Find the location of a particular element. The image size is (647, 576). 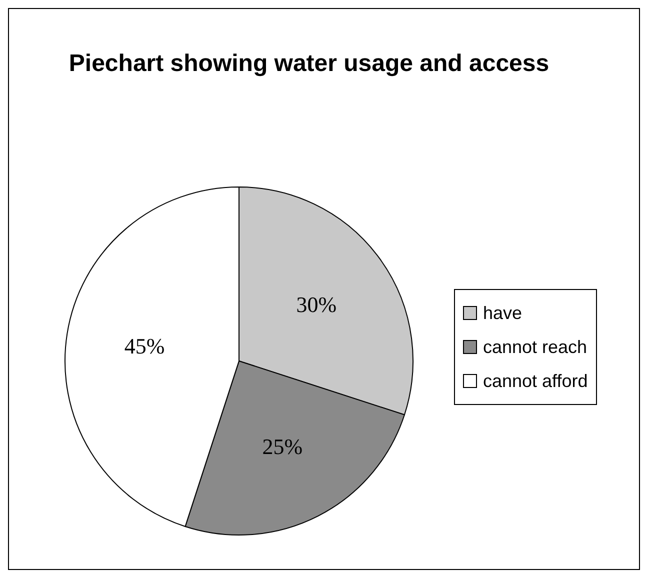

data-label: 30% is located at coordinates (316, 305).